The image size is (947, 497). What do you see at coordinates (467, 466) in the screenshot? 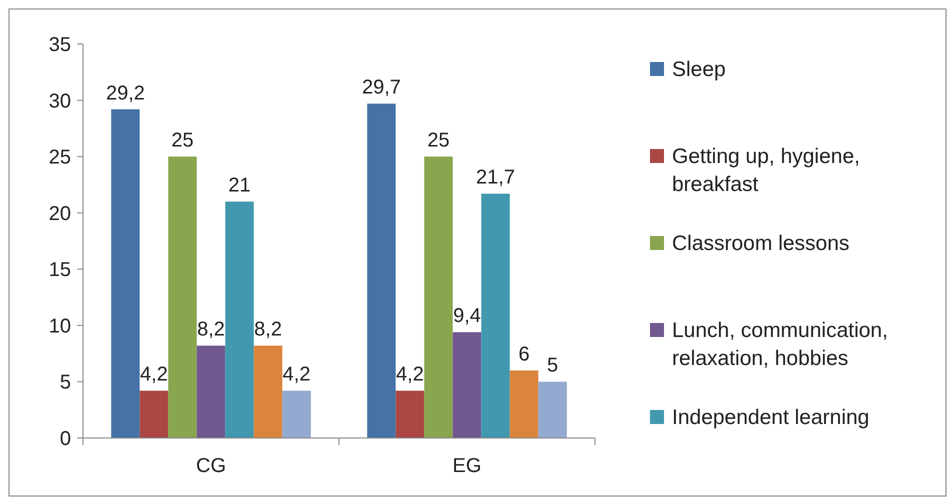
I see `x-tick-label: EG` at bounding box center [467, 466].